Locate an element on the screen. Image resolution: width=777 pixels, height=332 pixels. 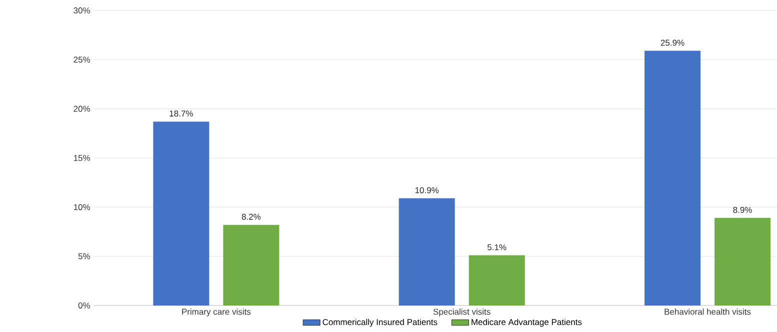
y-tick-label: 0% is located at coordinates (84, 305).